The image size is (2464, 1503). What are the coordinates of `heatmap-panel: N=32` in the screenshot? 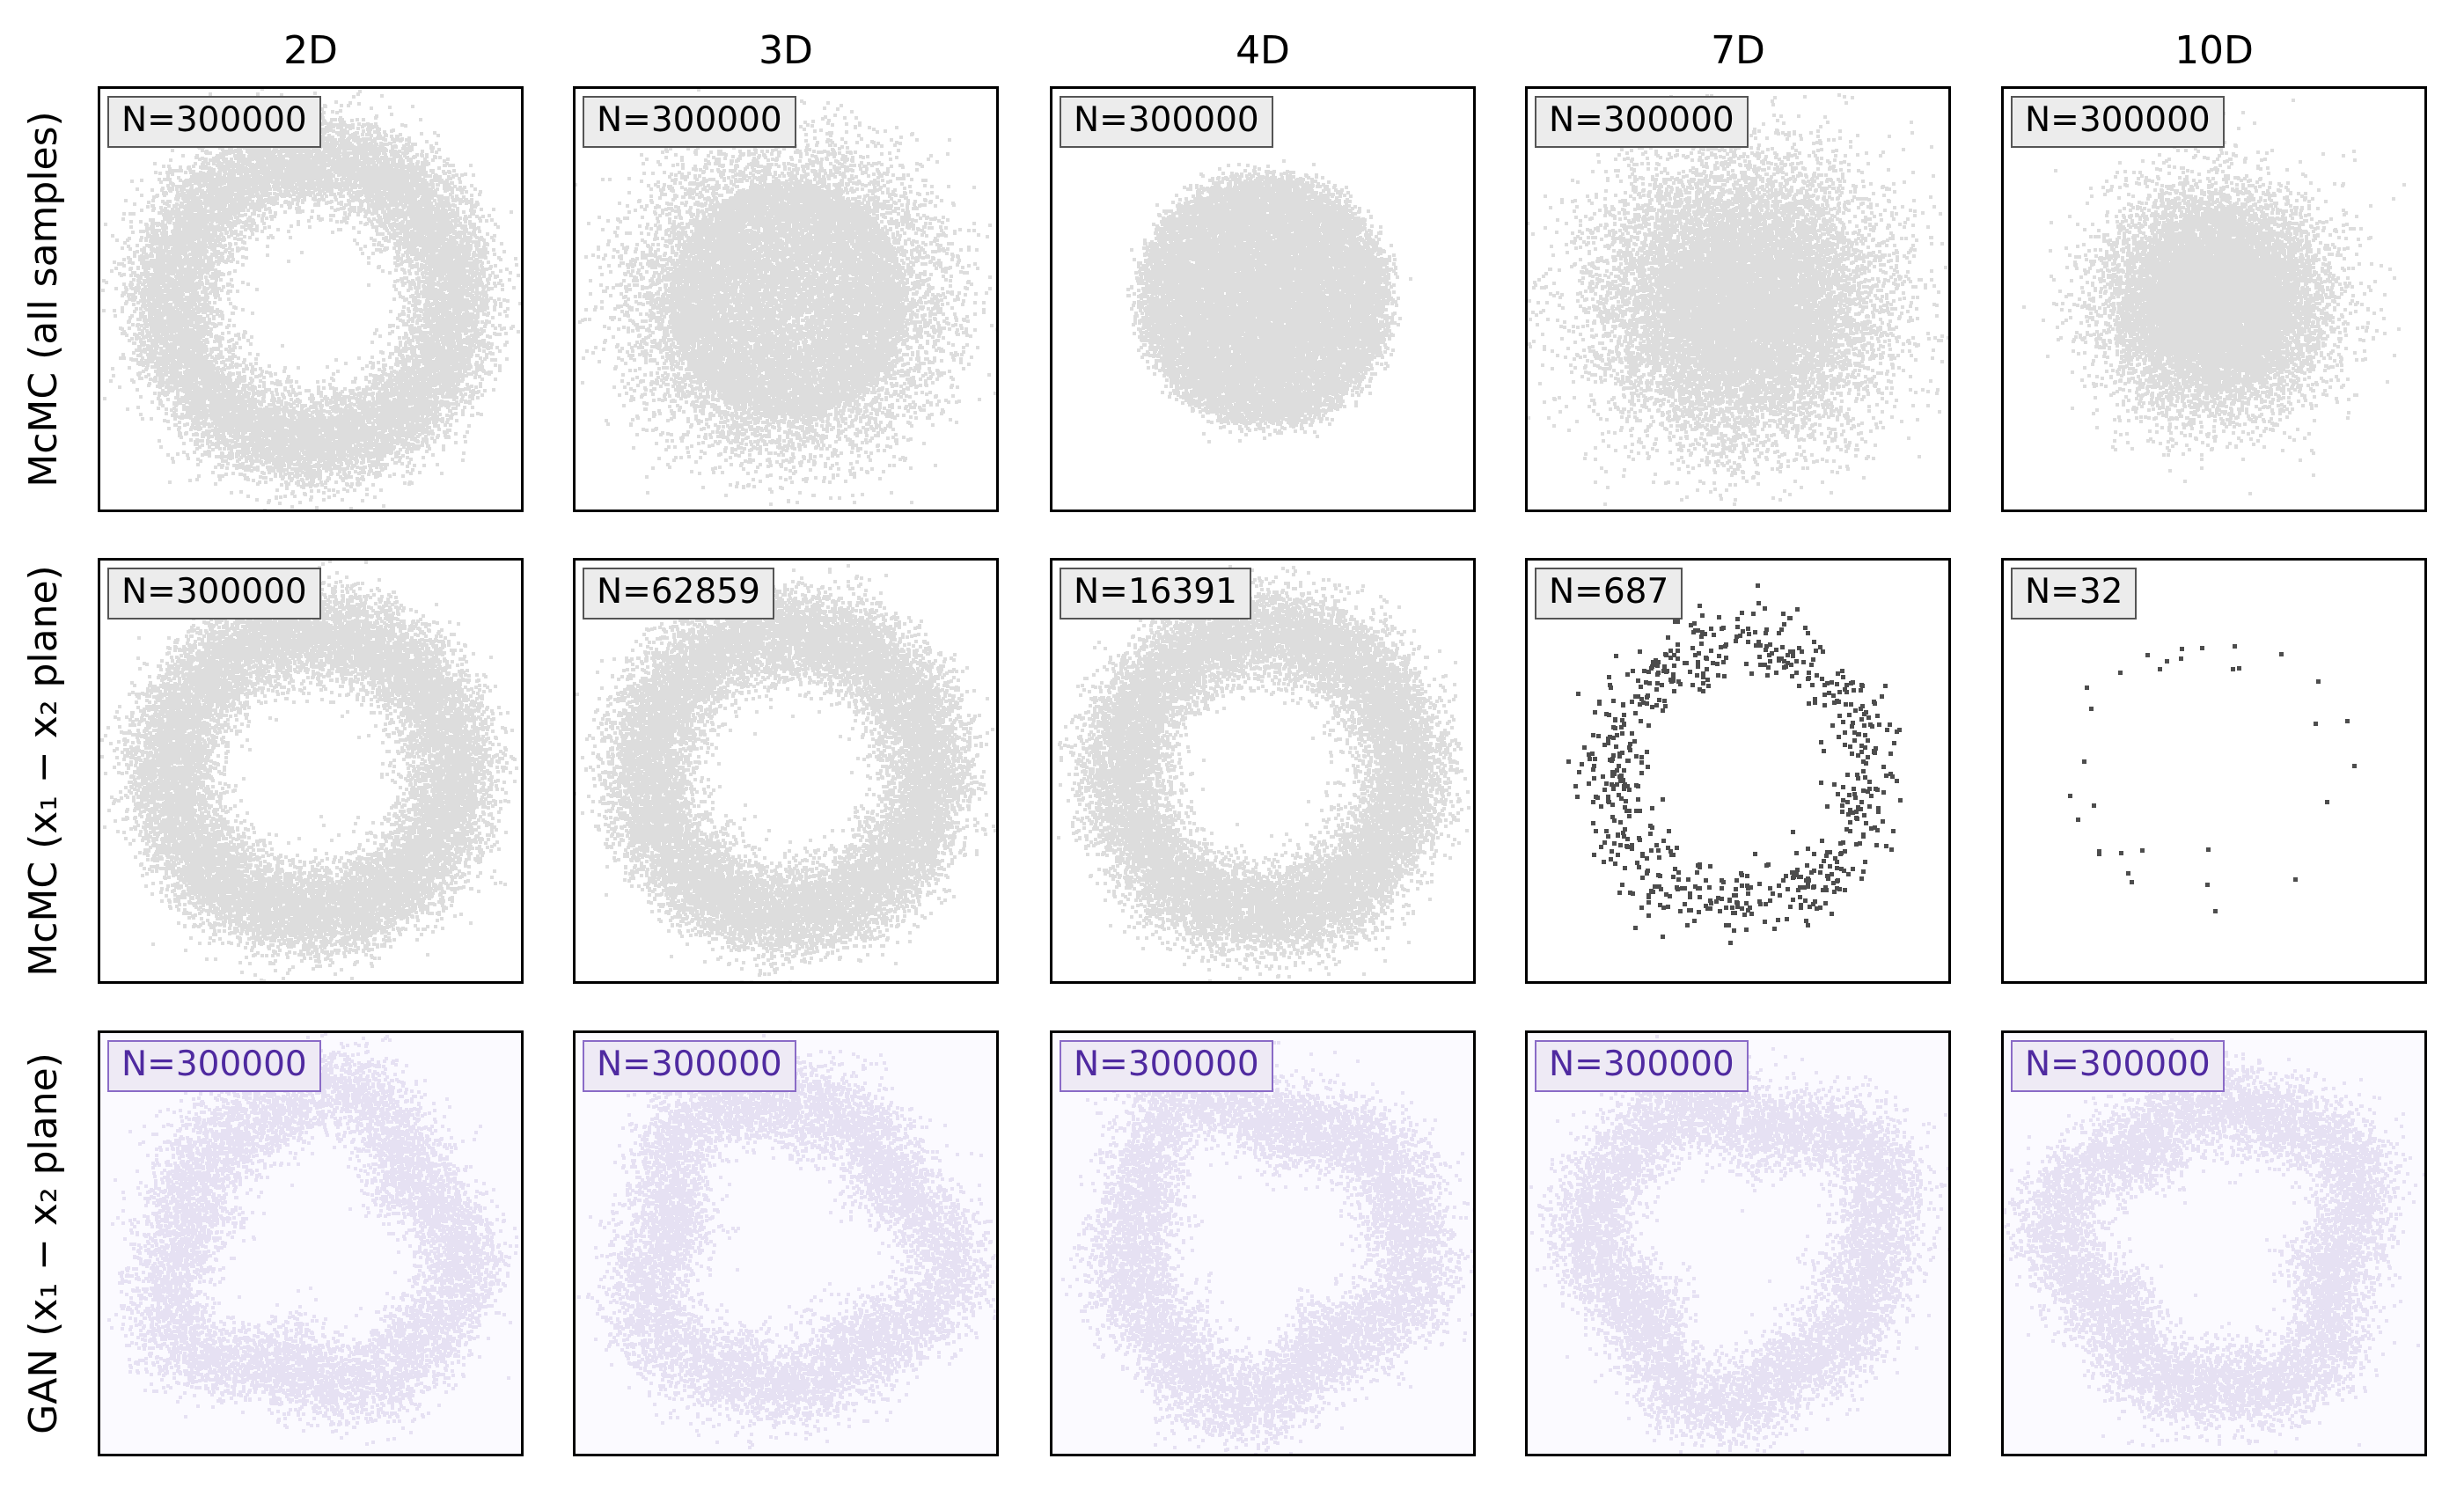 It's located at (2214, 771).